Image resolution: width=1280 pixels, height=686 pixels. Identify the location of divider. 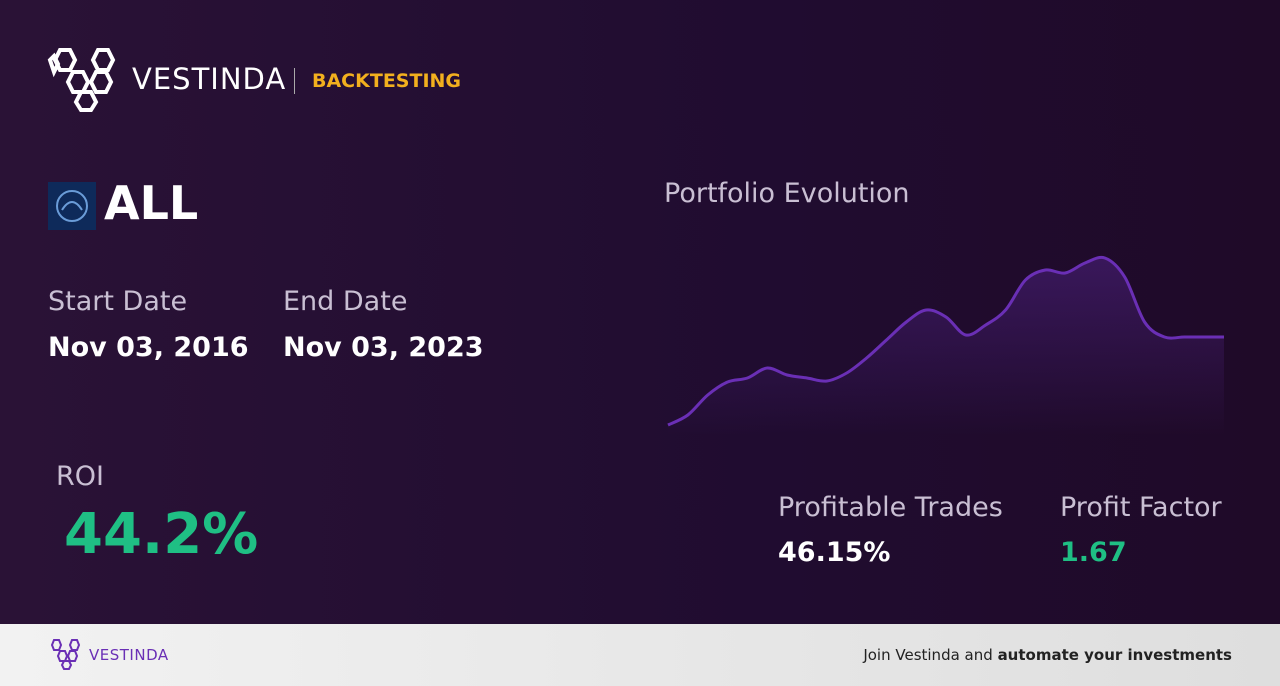
(294, 81).